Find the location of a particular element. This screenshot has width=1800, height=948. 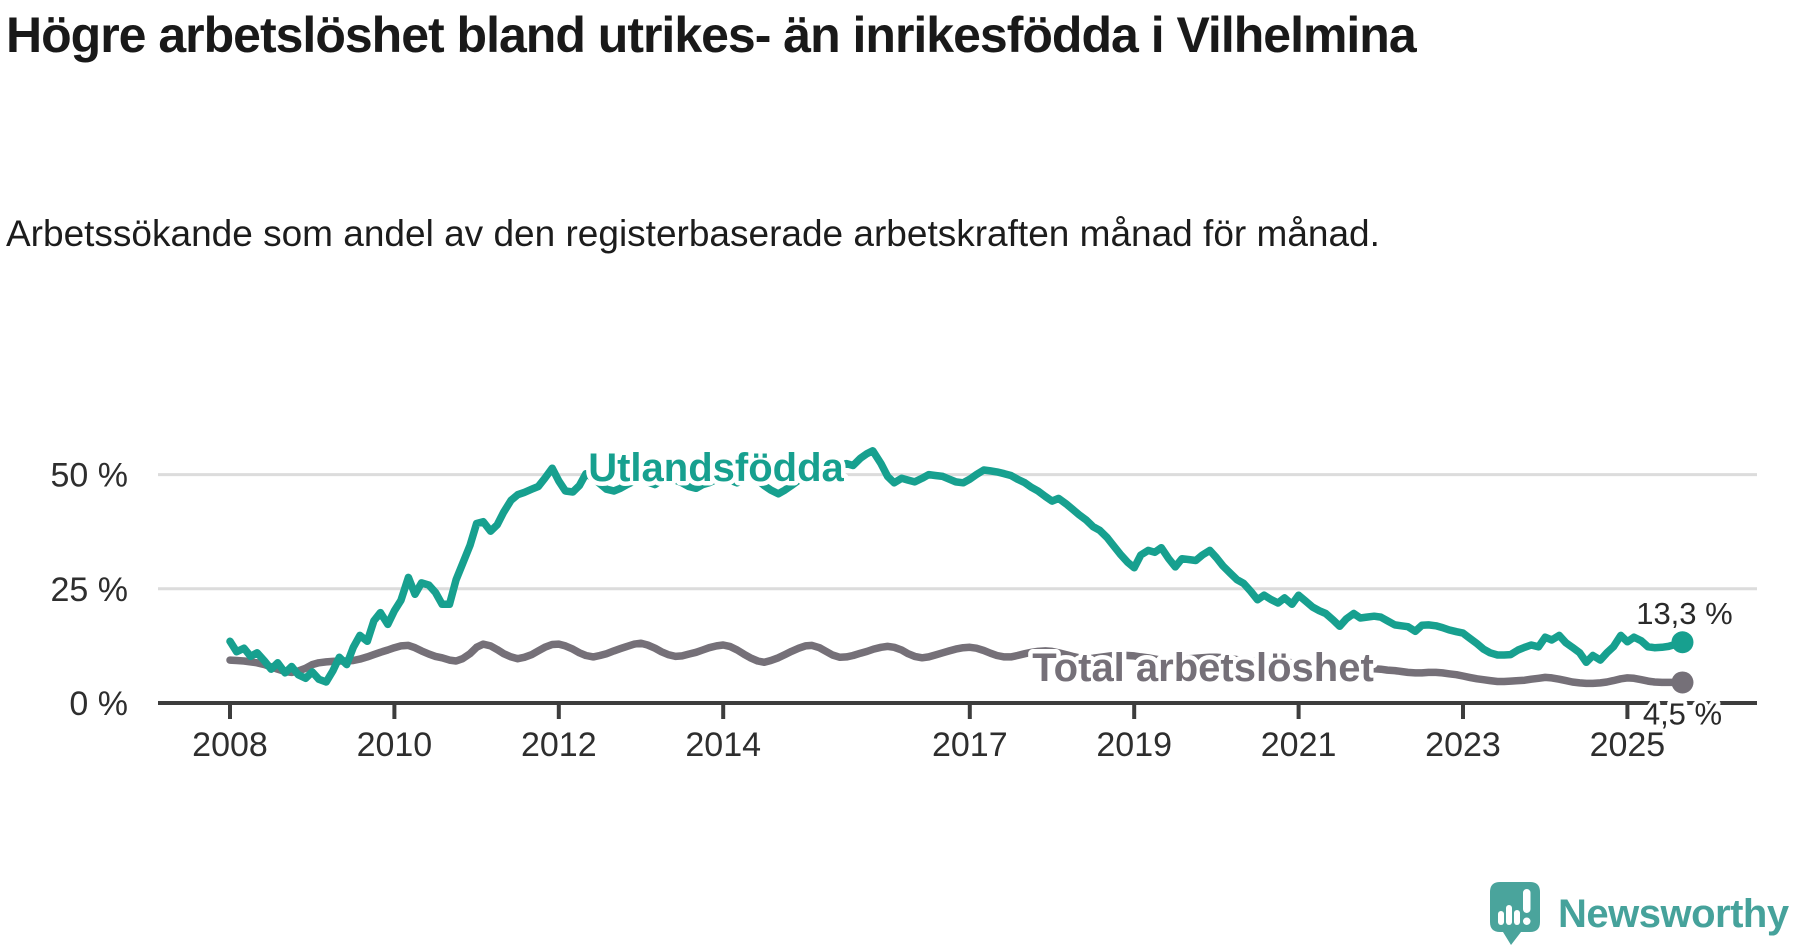

x-axis-tick-label: 2014 is located at coordinates (723, 745).